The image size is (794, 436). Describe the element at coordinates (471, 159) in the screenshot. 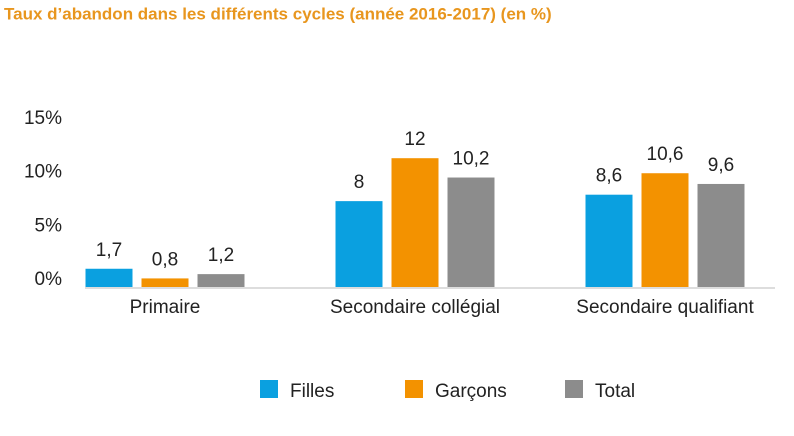

I see `value-label: 10,2` at that location.